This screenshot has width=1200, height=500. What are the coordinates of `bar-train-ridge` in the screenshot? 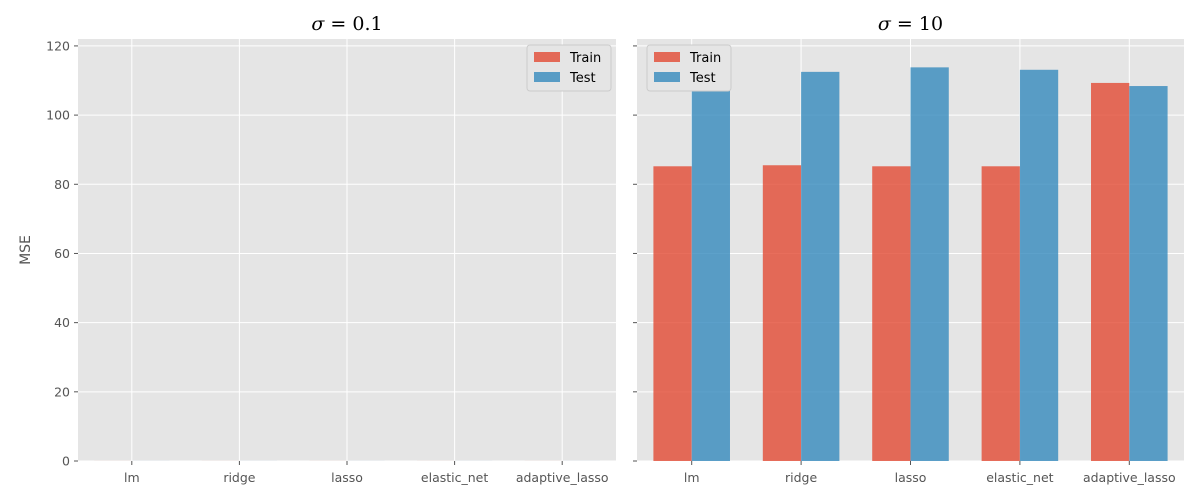 It's located at (782, 313).